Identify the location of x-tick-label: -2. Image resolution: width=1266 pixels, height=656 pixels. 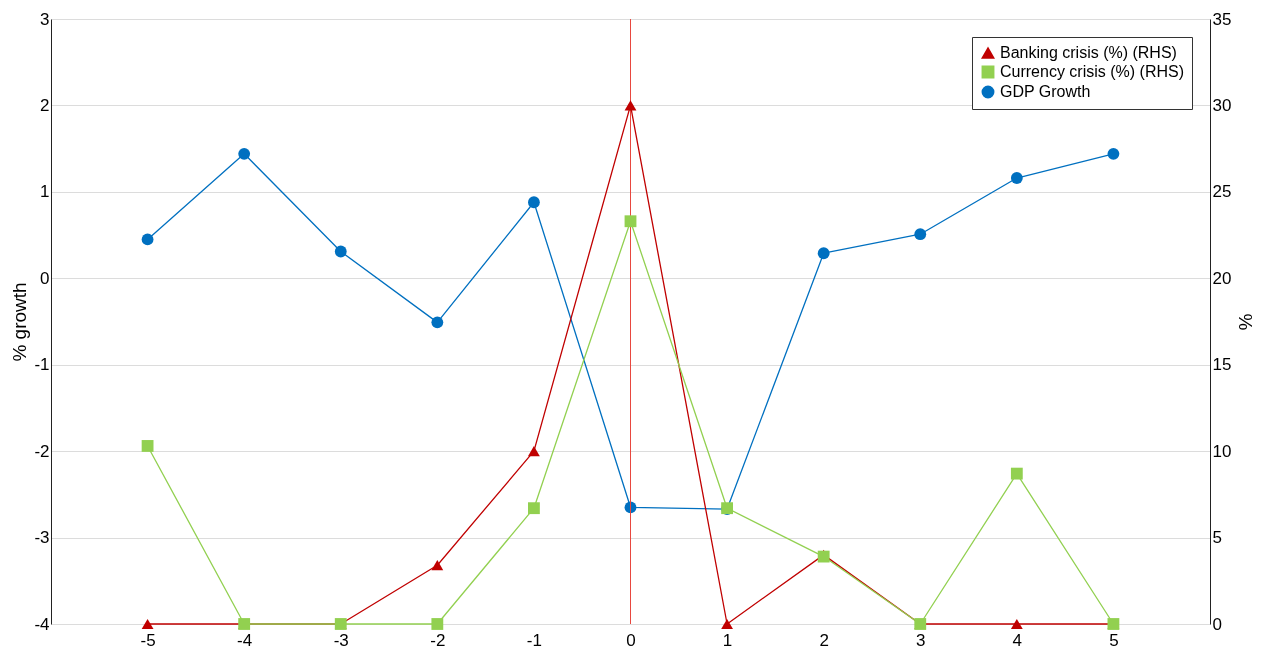
(438, 640).